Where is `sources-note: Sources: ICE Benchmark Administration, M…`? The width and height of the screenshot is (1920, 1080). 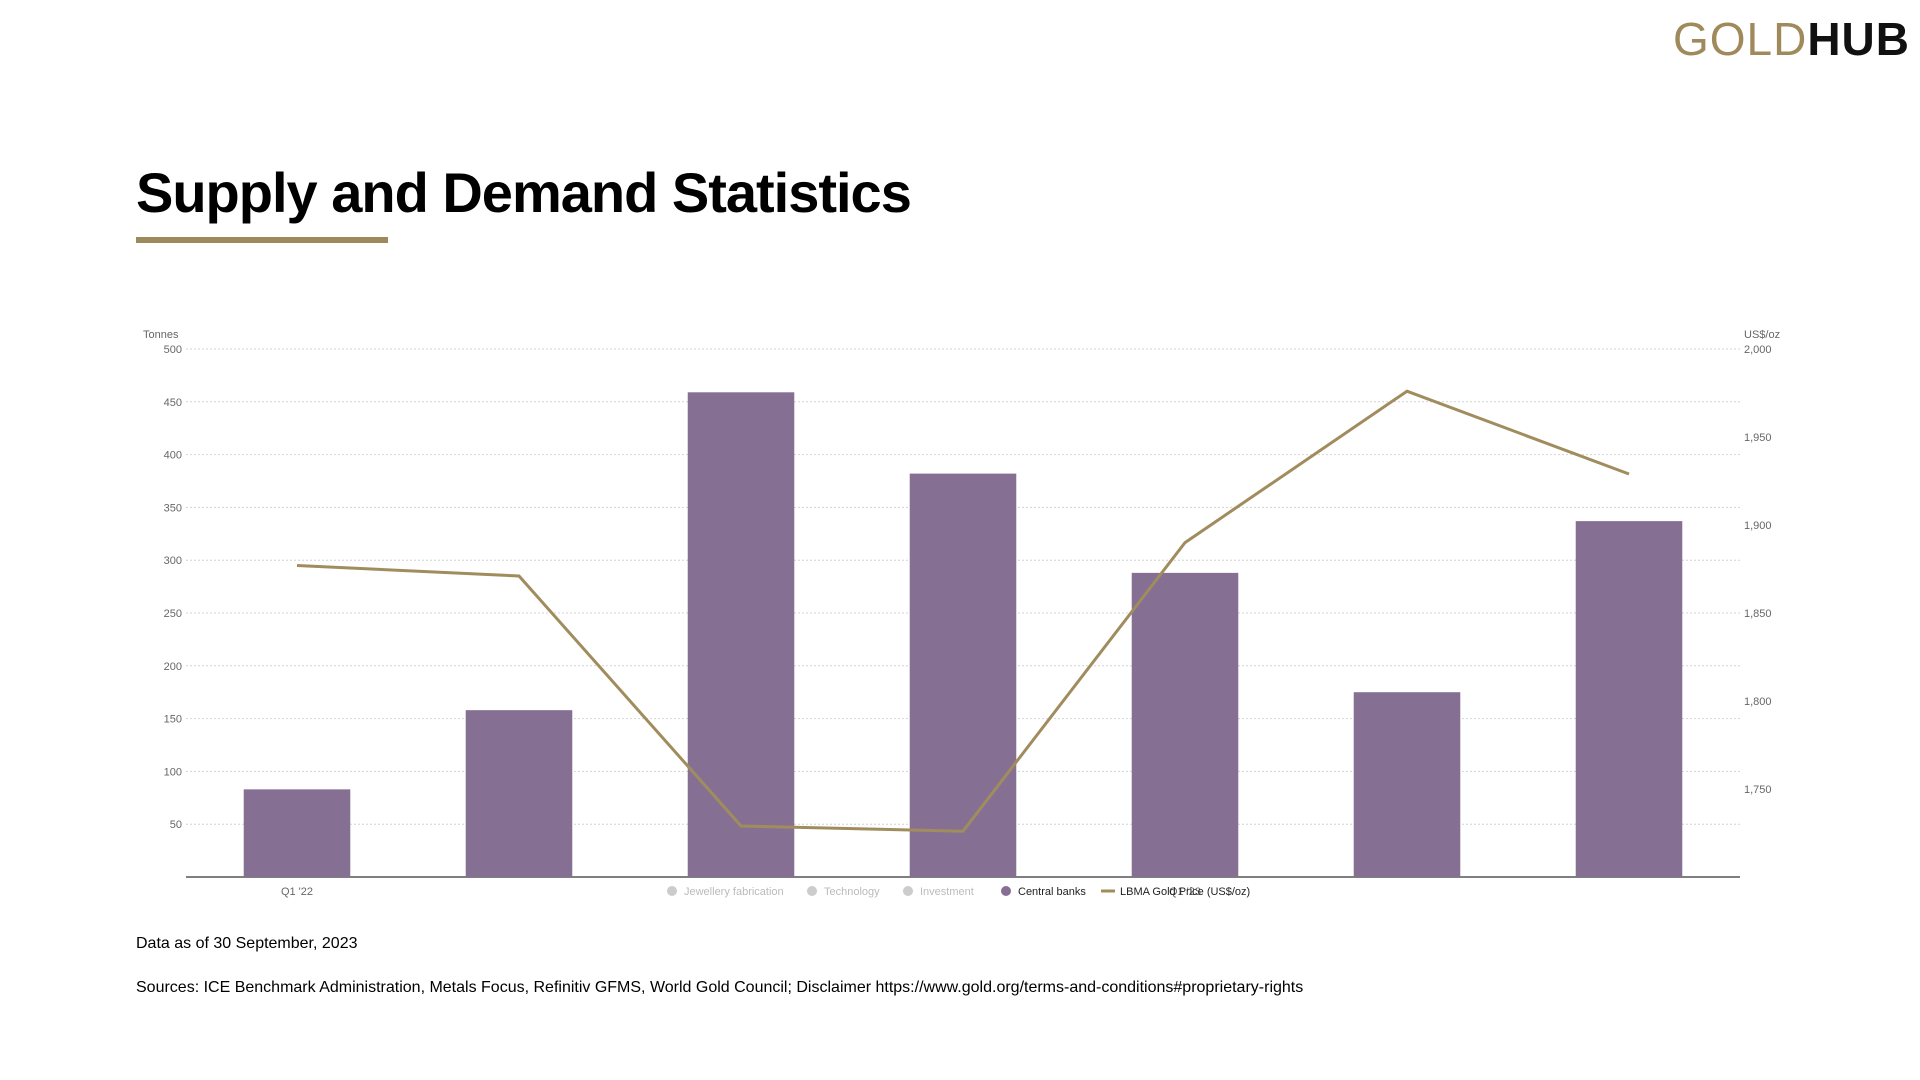 sources-note: Sources: ICE Benchmark Administration, M… is located at coordinates (720, 987).